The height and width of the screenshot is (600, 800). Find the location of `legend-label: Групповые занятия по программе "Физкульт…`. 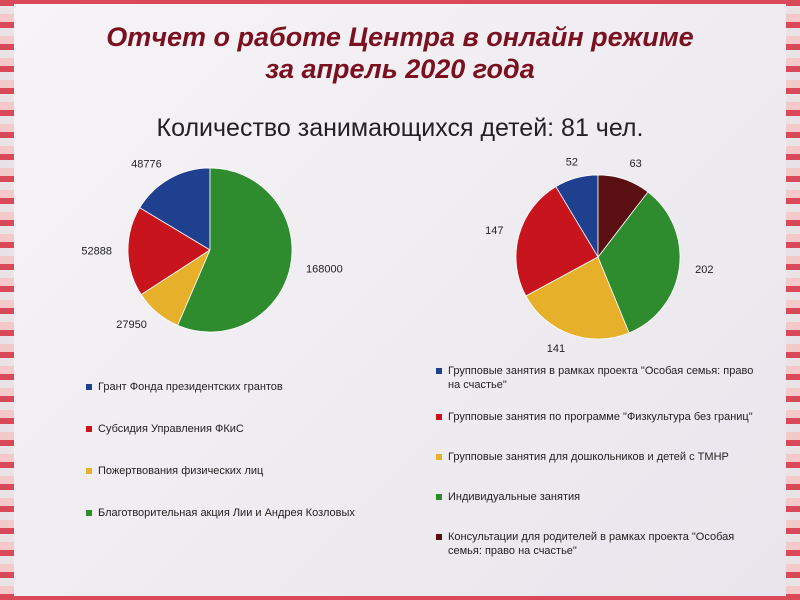

legend-label: Групповые занятия по программе "Физкульт… is located at coordinates (600, 417).